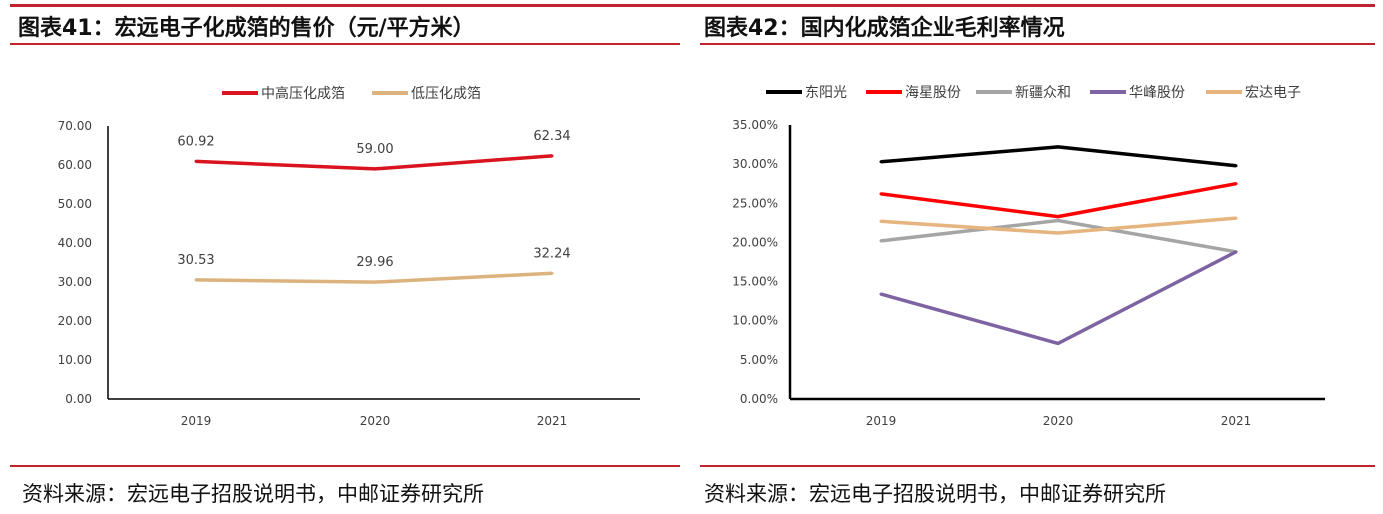 Image resolution: width=1383 pixels, height=514 pixels. What do you see at coordinates (755, 203) in the screenshot?
I see `y-tick-label: 25.00%` at bounding box center [755, 203].